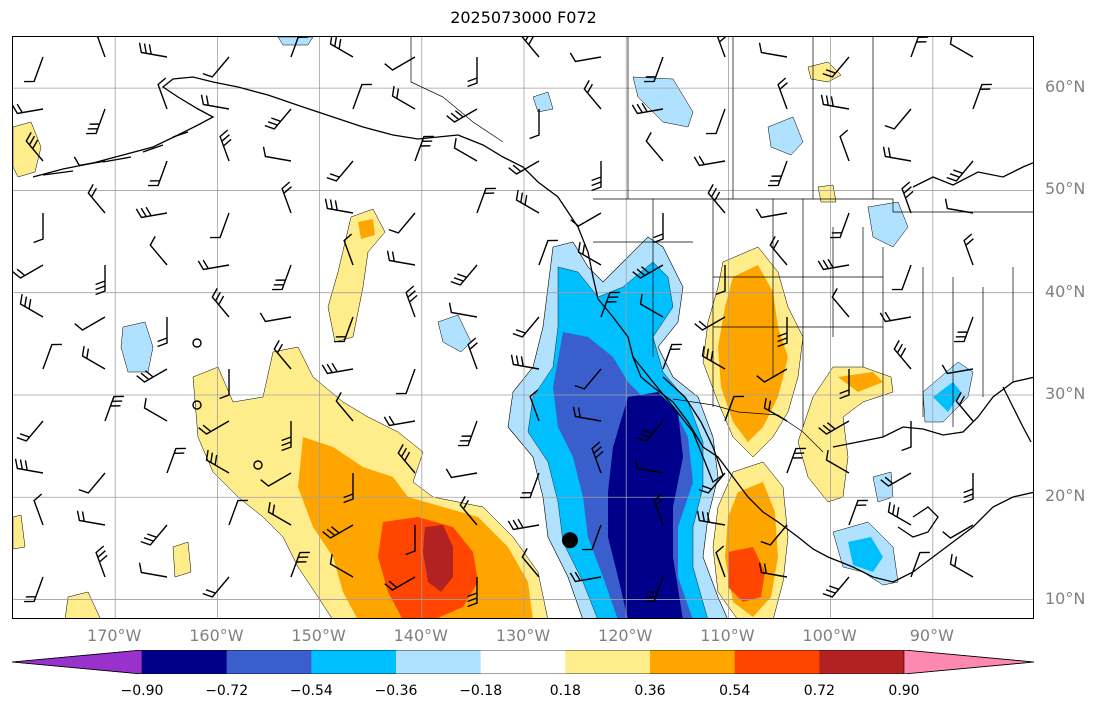 The height and width of the screenshot is (712, 1105). I want to click on lon-tick-label: 100°W, so click(829, 635).